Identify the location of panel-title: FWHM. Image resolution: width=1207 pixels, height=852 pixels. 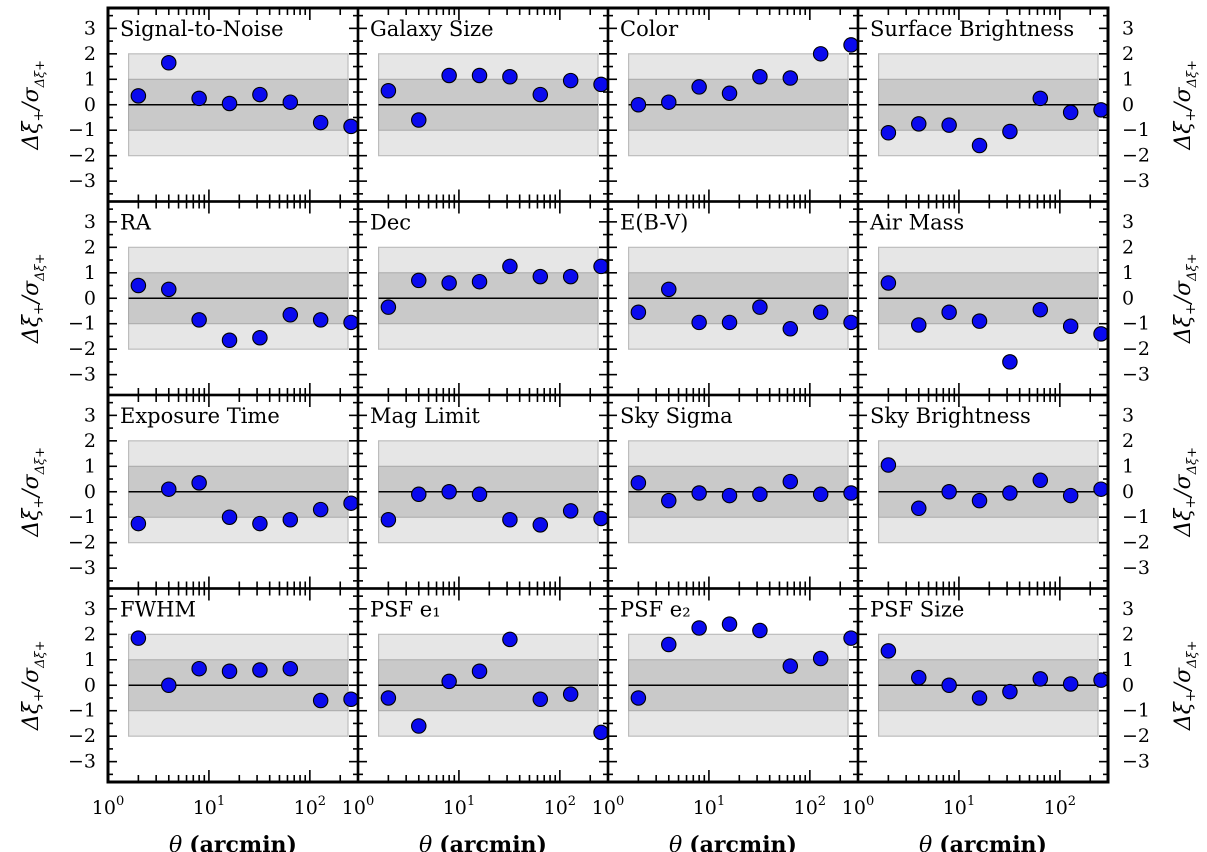
(158, 610).